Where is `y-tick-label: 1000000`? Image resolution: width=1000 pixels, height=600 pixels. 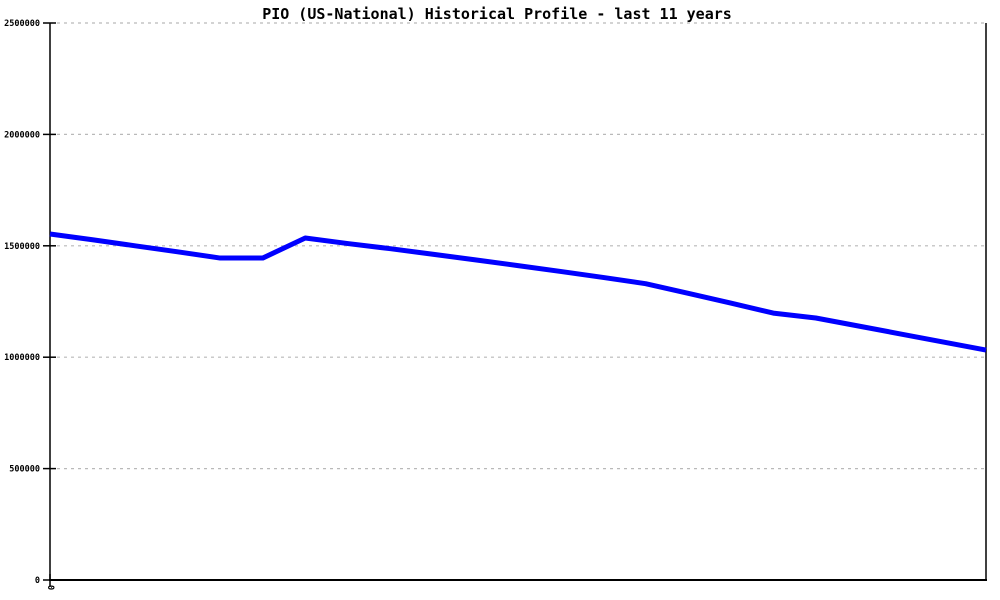
y-tick-label: 1000000 is located at coordinates (22, 358).